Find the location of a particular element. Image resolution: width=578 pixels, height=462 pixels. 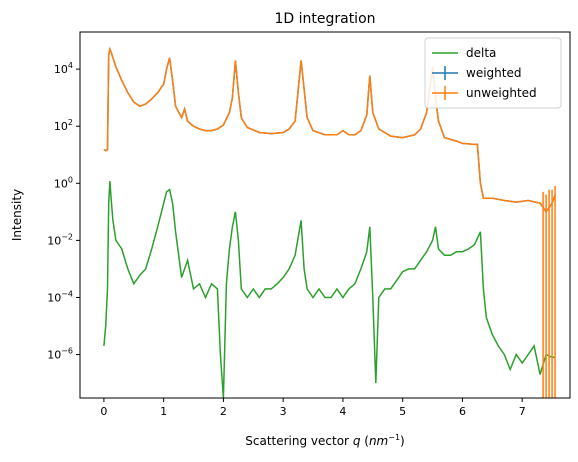

legend-box is located at coordinates (493, 73).